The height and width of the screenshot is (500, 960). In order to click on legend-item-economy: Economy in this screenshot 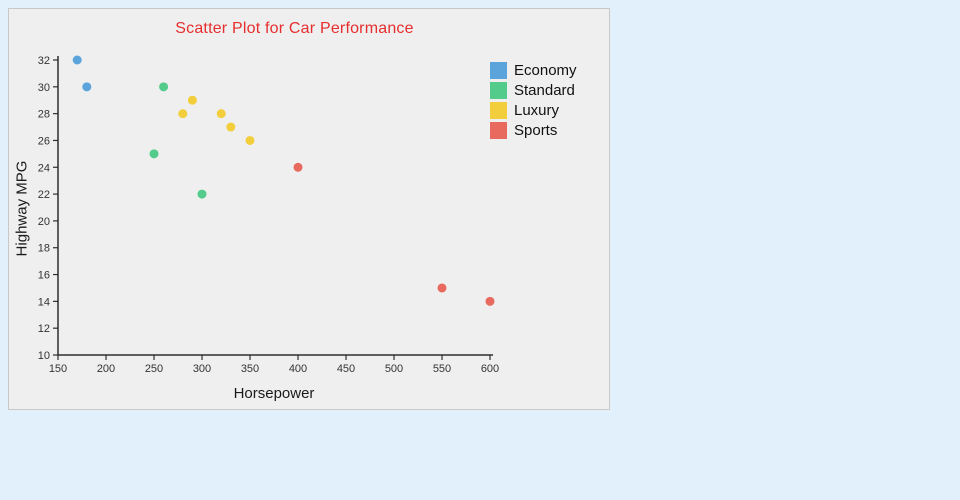, I will do `click(533, 70)`.